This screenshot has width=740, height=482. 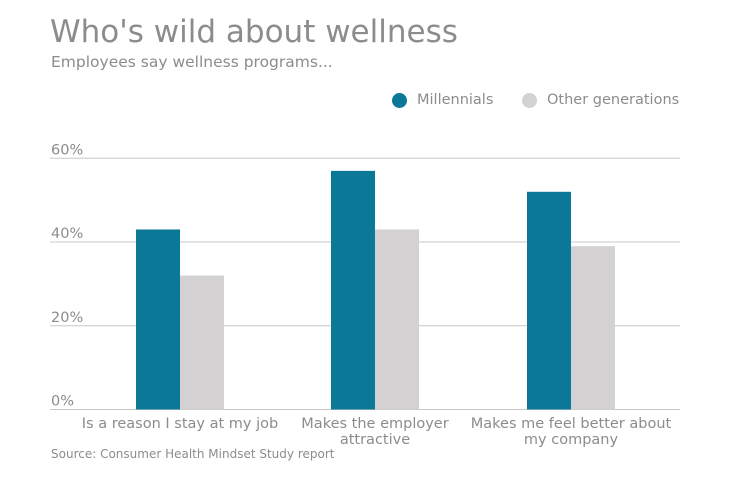 I want to click on x-tick-label: Makes me feel better about, so click(x=571, y=424).